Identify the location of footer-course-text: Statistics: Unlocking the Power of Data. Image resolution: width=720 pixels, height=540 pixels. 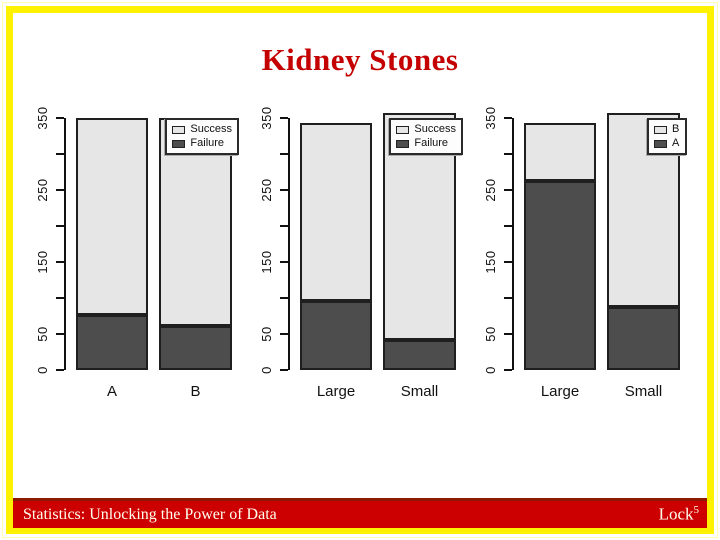
(150, 514).